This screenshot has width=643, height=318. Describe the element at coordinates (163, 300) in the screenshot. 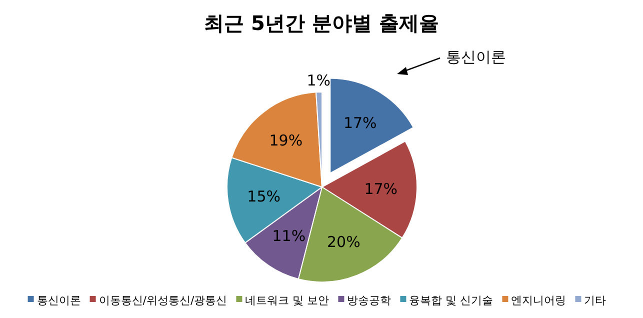

I see `legend-label: 이동통신/위성통신/광통신` at that location.